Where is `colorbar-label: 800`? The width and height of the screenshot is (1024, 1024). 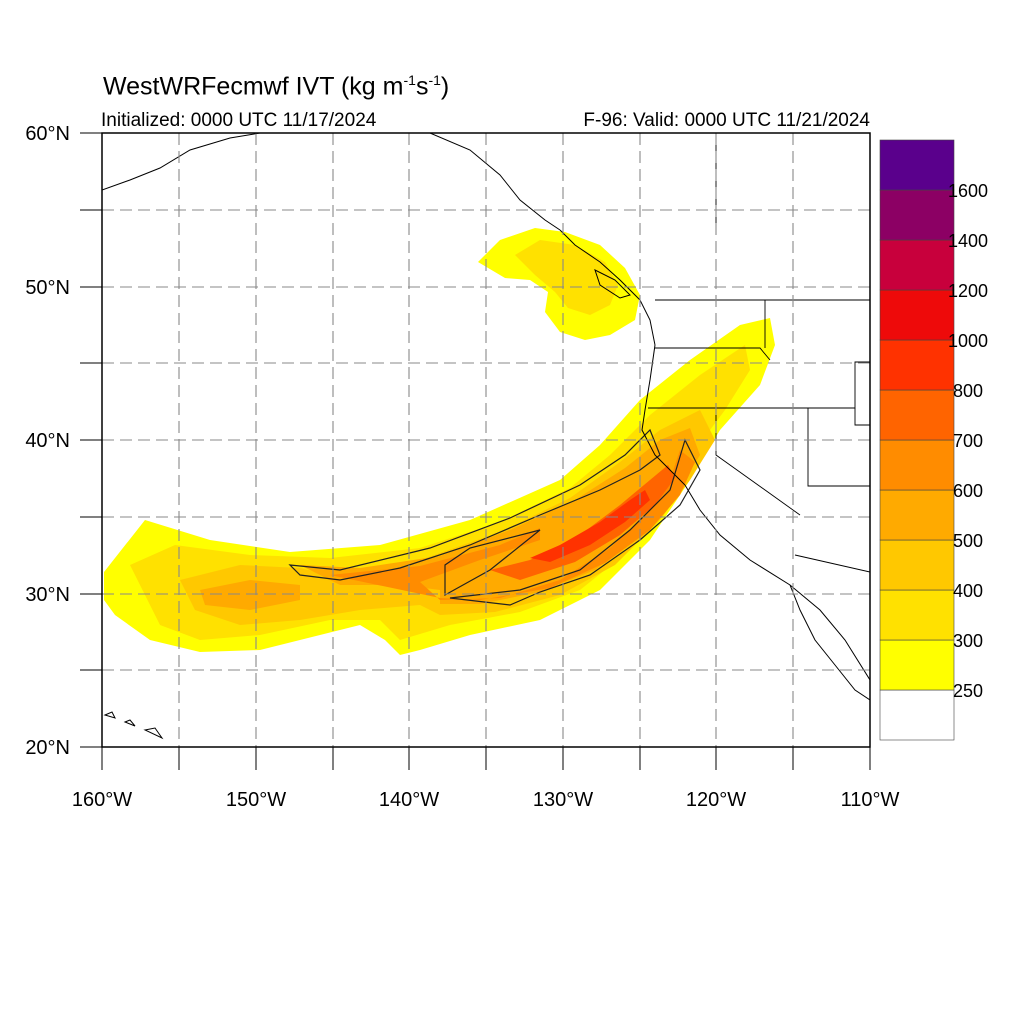
colorbar-label: 800 is located at coordinates (968, 391).